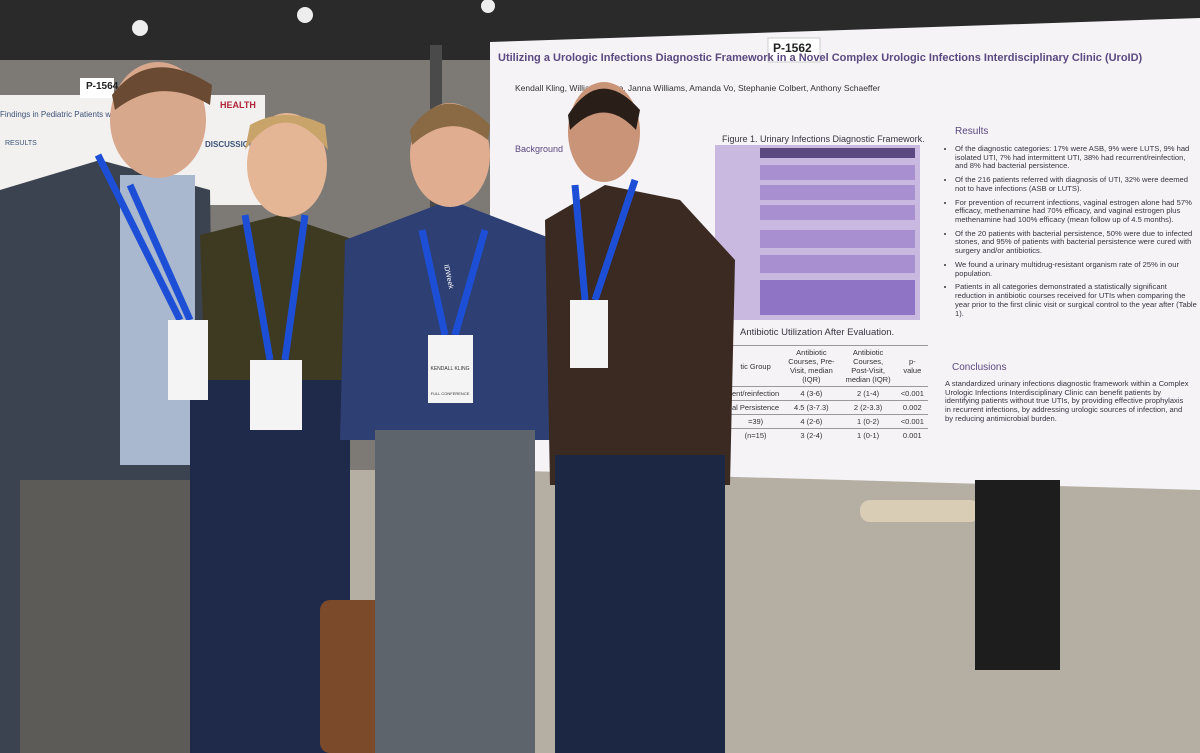 This screenshot has width=1200, height=753. Describe the element at coordinates (837, 153) in the screenshot. I see `figure-header` at that location.